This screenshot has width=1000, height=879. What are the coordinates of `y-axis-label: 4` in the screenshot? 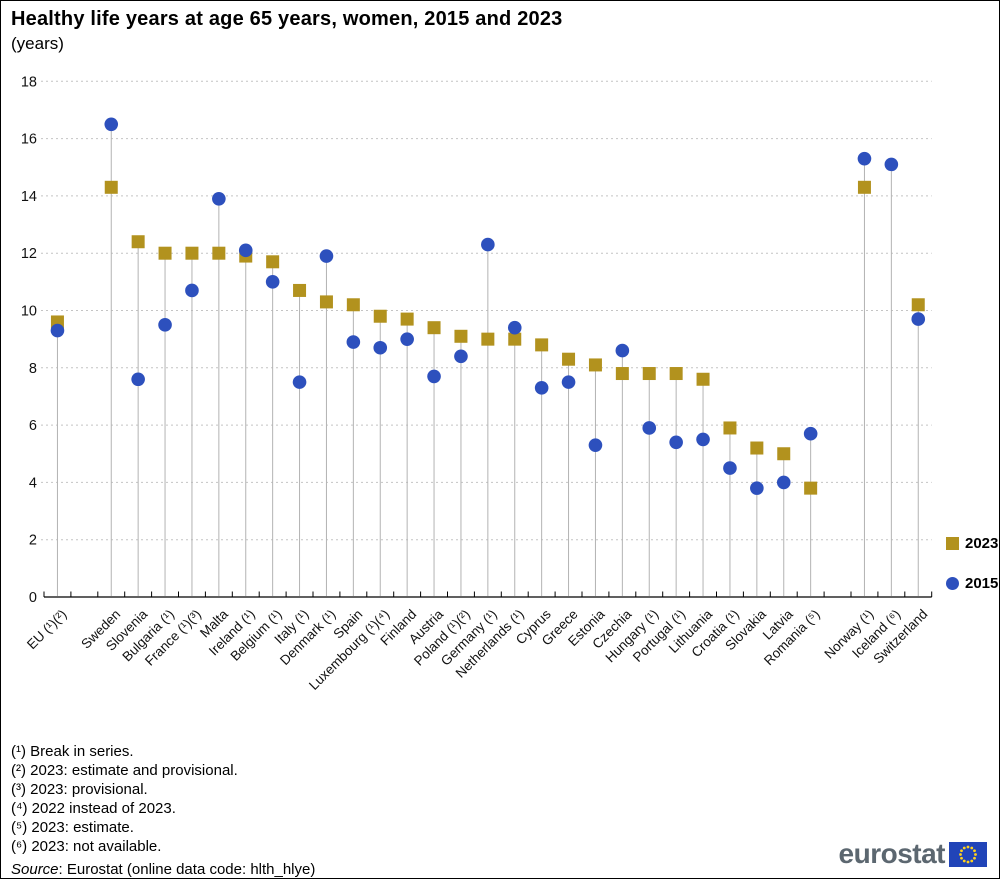 It's located at (33, 483).